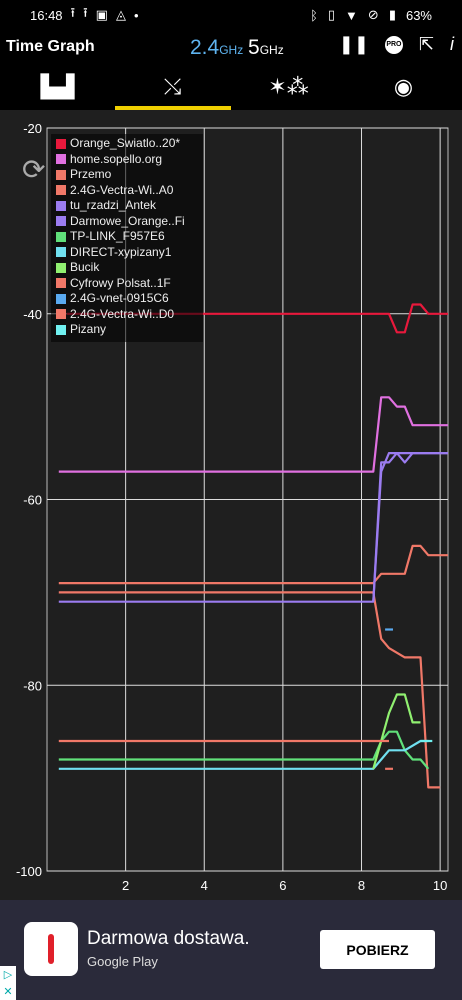  I want to click on stars-icon: ✶⁂, so click(288, 86).